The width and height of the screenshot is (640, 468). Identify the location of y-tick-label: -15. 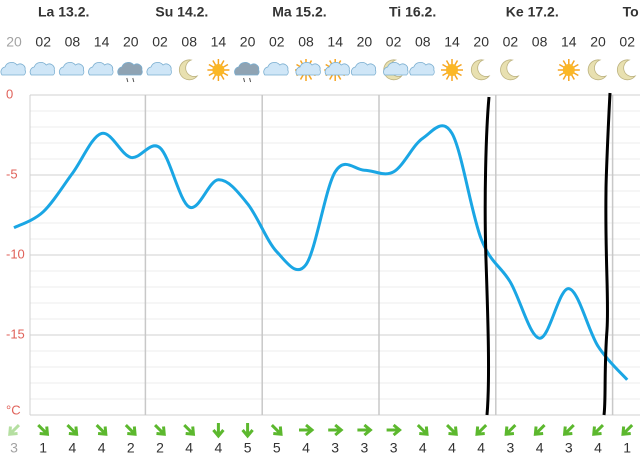
(15, 333).